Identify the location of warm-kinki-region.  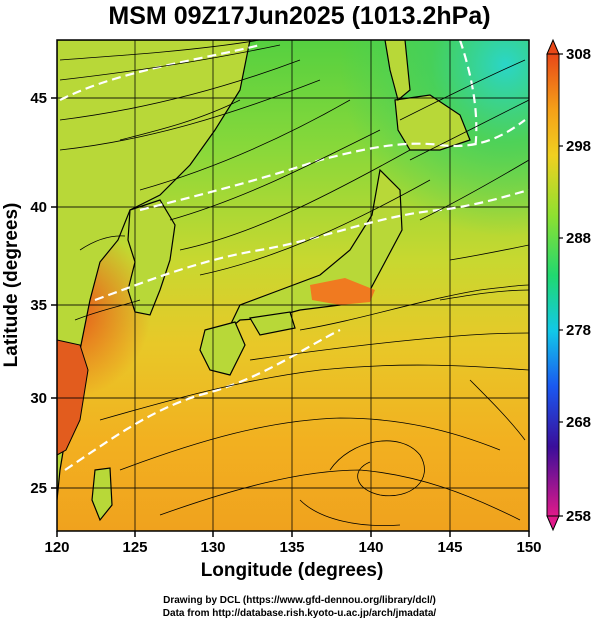
(342, 291).